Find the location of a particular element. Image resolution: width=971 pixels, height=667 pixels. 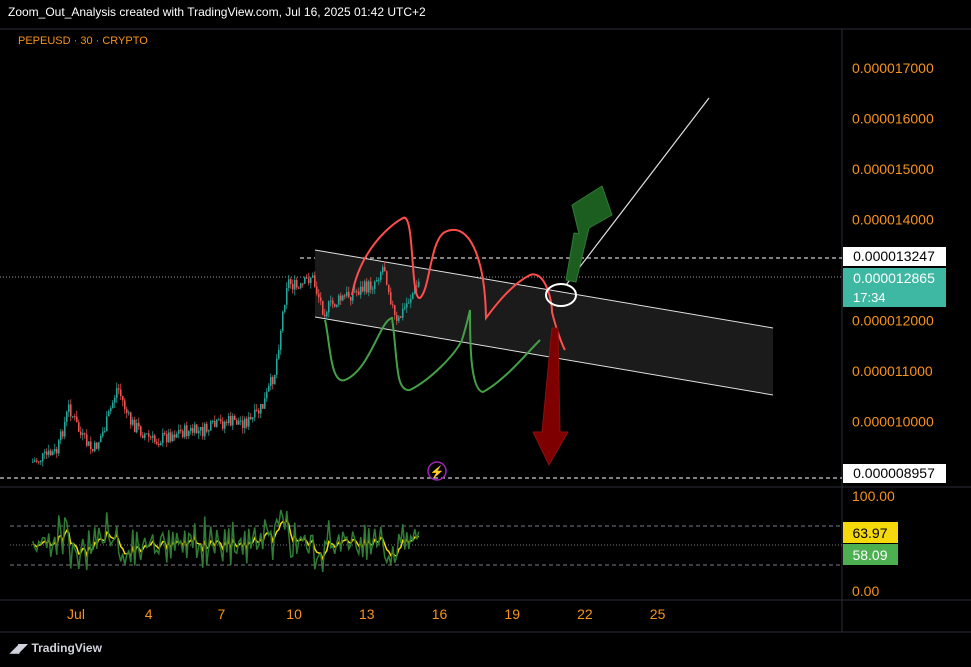

event-marker is located at coordinates (437, 471).